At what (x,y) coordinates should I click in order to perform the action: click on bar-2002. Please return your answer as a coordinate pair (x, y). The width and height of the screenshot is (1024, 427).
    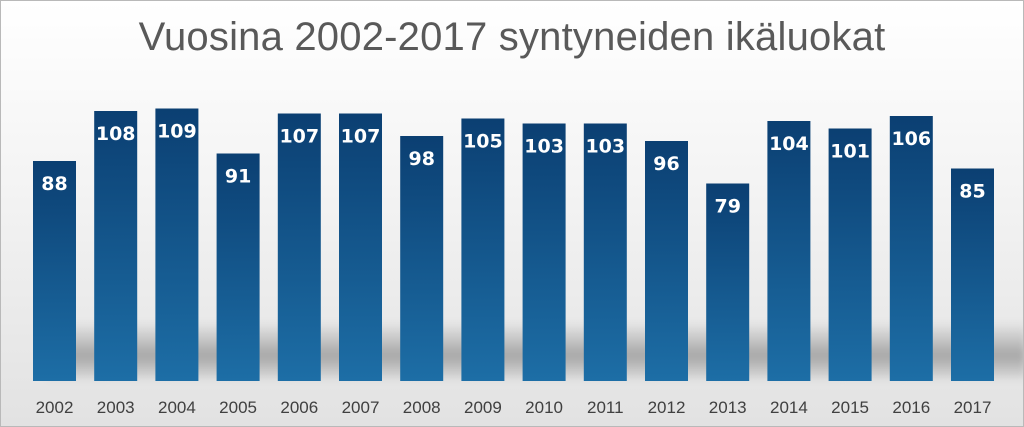
    Looking at the image, I should click on (54, 271).